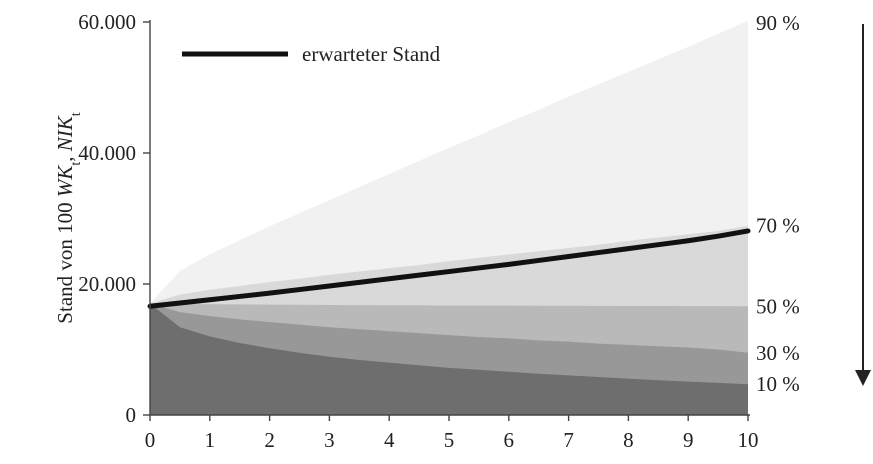 This screenshot has height=464, width=873. Describe the element at coordinates (107, 22) in the screenshot. I see `y-tick-label: 60.000` at that location.